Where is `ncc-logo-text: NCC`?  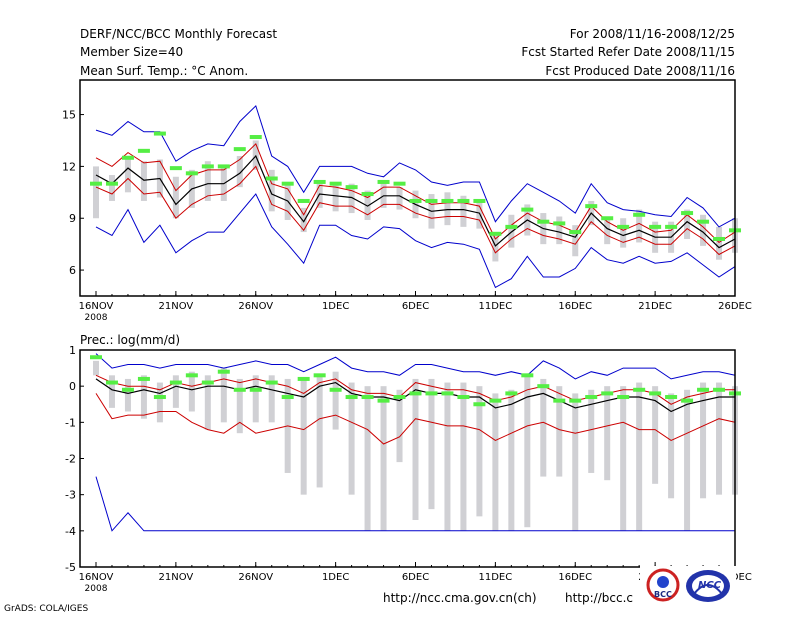 ncc-logo-text: NCC is located at coordinates (710, 585).